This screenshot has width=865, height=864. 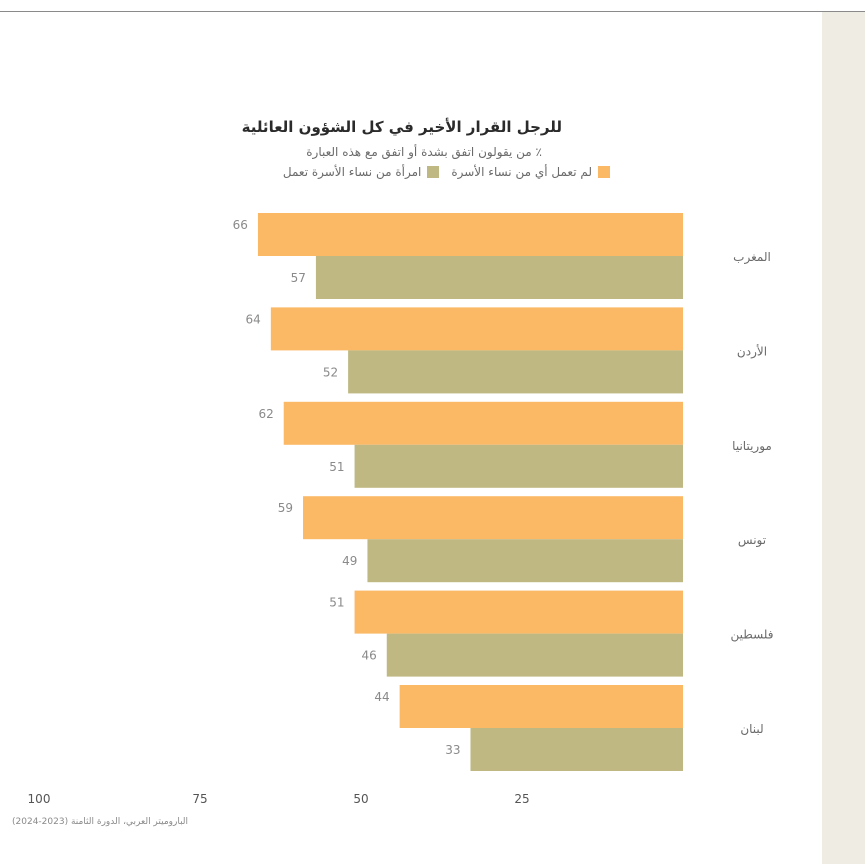 What do you see at coordinates (349, 561) in the screenshot?
I see `bar-value-label: 49` at bounding box center [349, 561].